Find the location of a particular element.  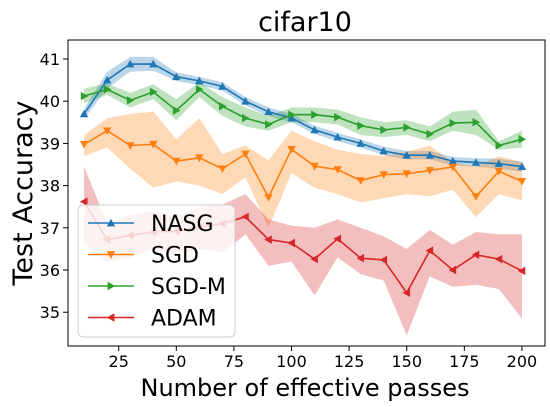

x-tick-label: 125 is located at coordinates (349, 361).